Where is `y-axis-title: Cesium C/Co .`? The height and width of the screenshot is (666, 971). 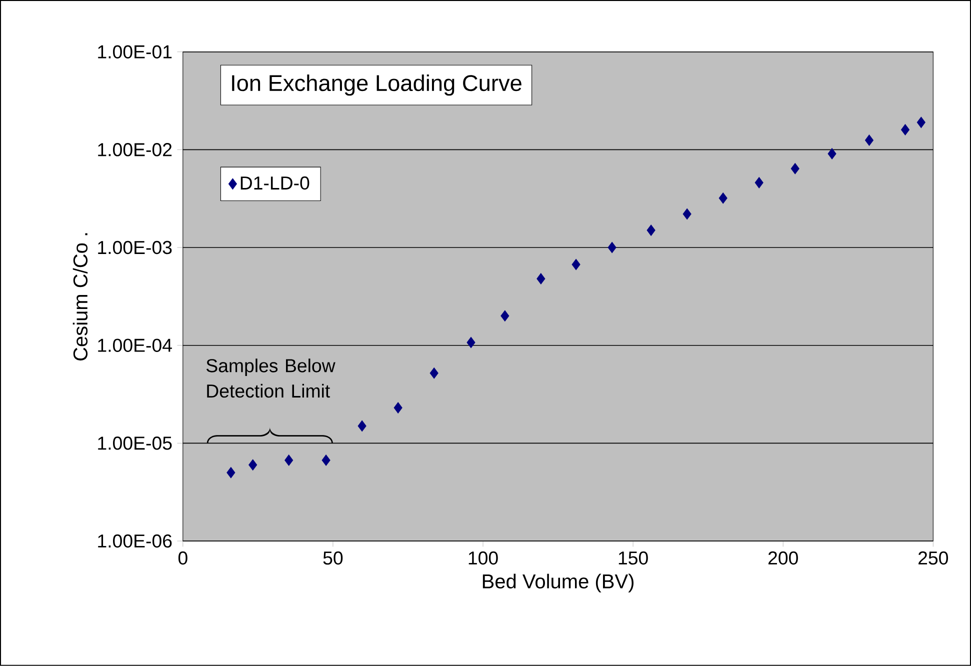 y-axis-title: Cesium C/Co . is located at coordinates (80, 297).